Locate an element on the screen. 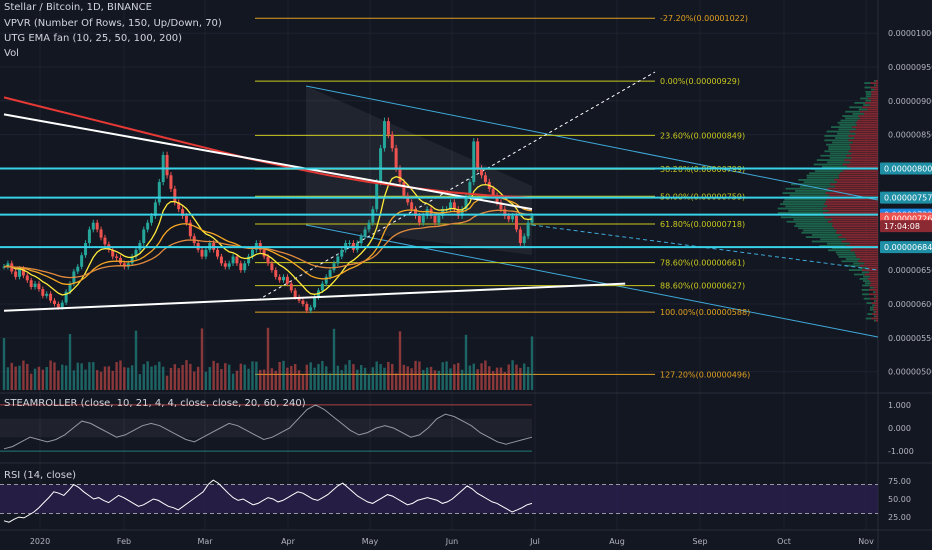 This screenshot has width=932, height=550. legend-vpvr: VPVR (Number Of Rows, 150, Up/Down, 70) is located at coordinates (113, 23).